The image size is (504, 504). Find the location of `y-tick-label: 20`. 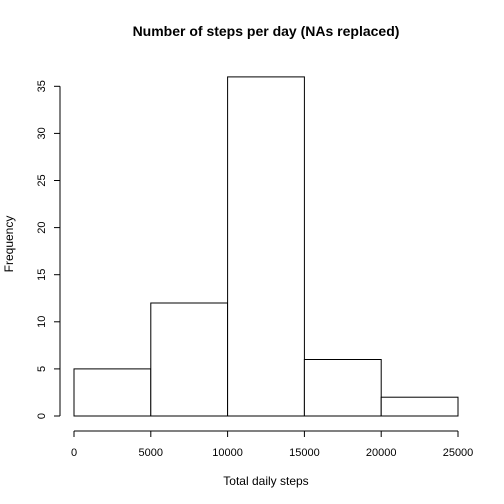

y-tick-label: 20 is located at coordinates (42, 227).